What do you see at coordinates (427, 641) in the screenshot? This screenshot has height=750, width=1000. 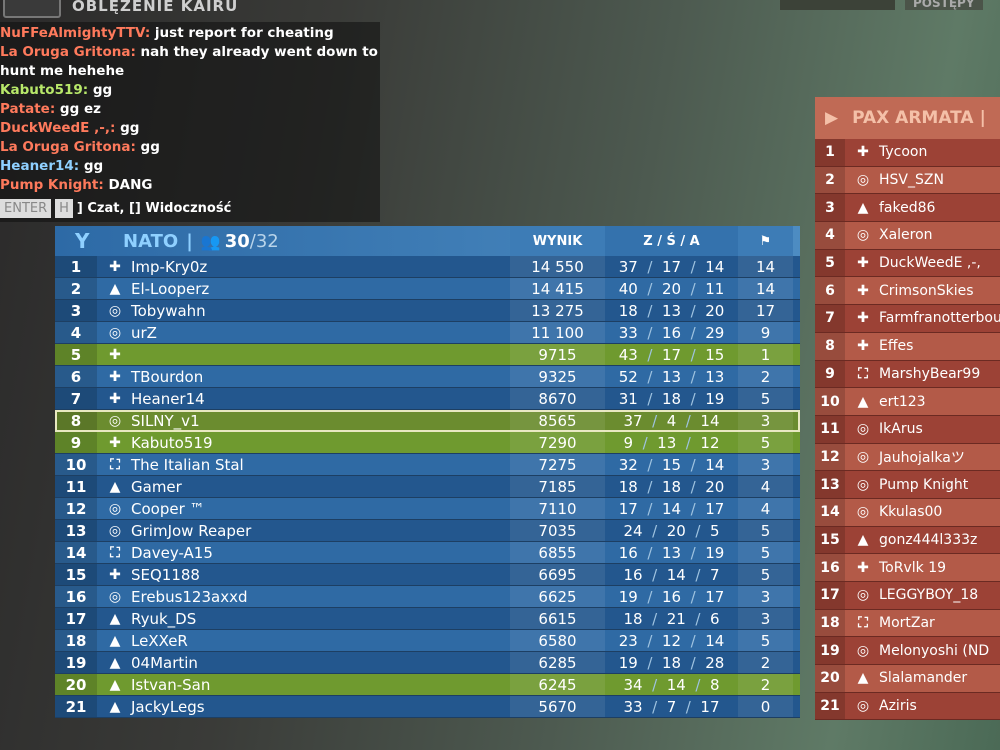 I see `table-row: 18 ▲ LeXXeR 6580 23 / 12 / 14 5` at bounding box center [427, 641].